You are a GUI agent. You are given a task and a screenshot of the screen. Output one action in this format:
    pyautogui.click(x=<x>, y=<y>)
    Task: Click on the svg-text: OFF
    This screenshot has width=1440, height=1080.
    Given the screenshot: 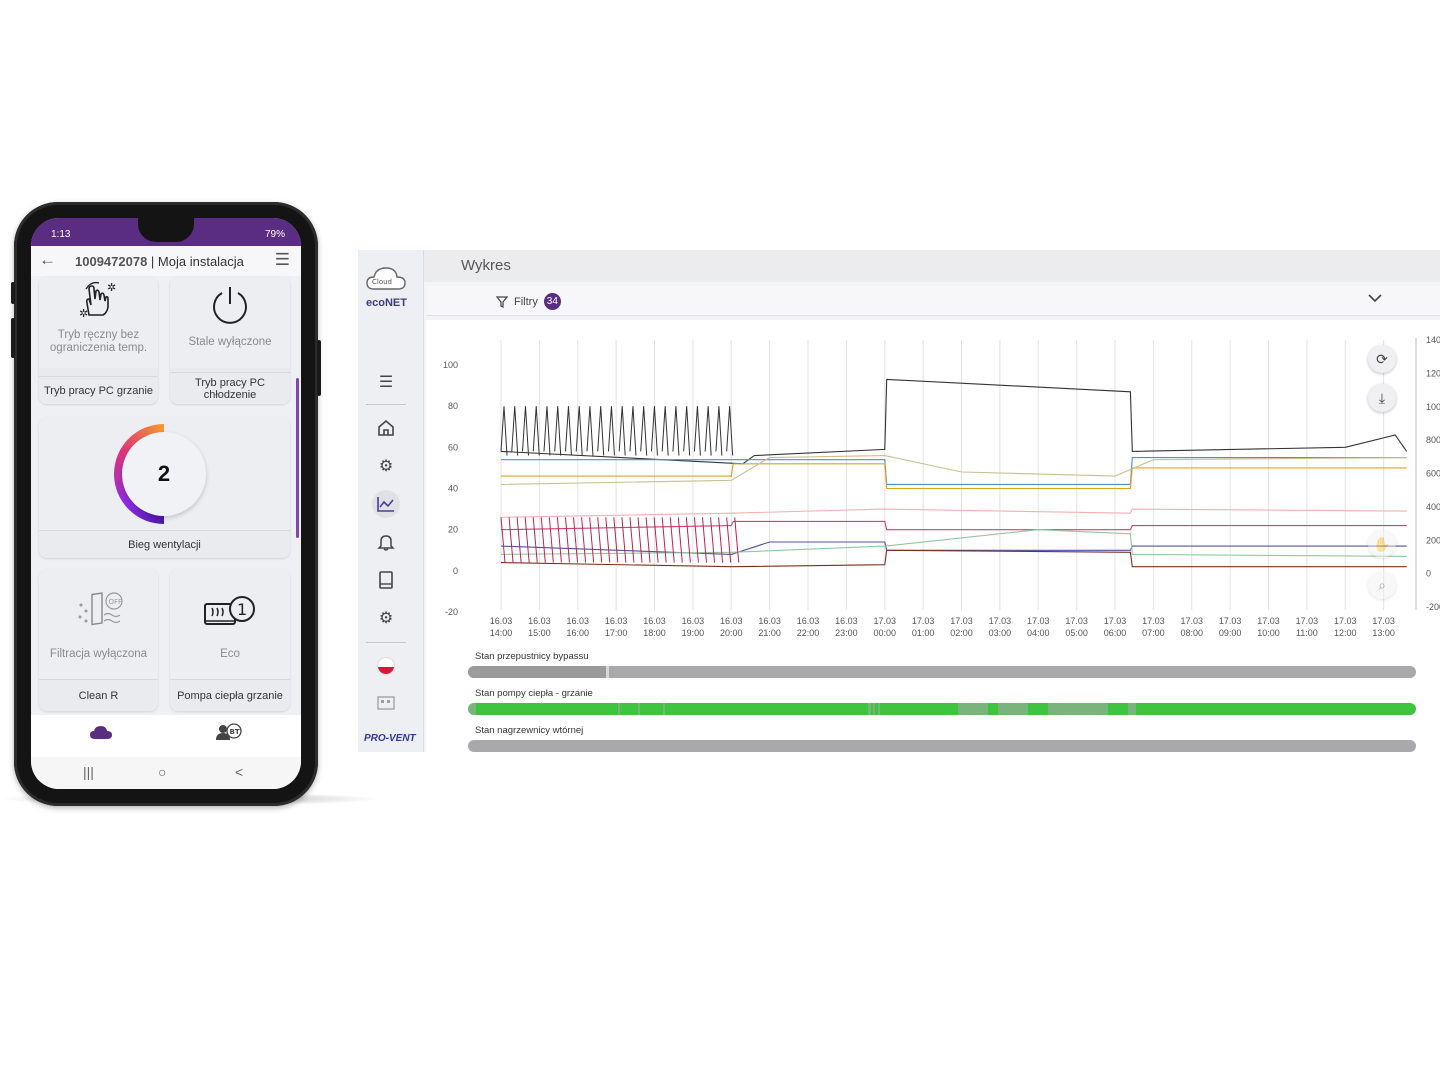 What is the action you would take?
    pyautogui.click(x=115, y=602)
    